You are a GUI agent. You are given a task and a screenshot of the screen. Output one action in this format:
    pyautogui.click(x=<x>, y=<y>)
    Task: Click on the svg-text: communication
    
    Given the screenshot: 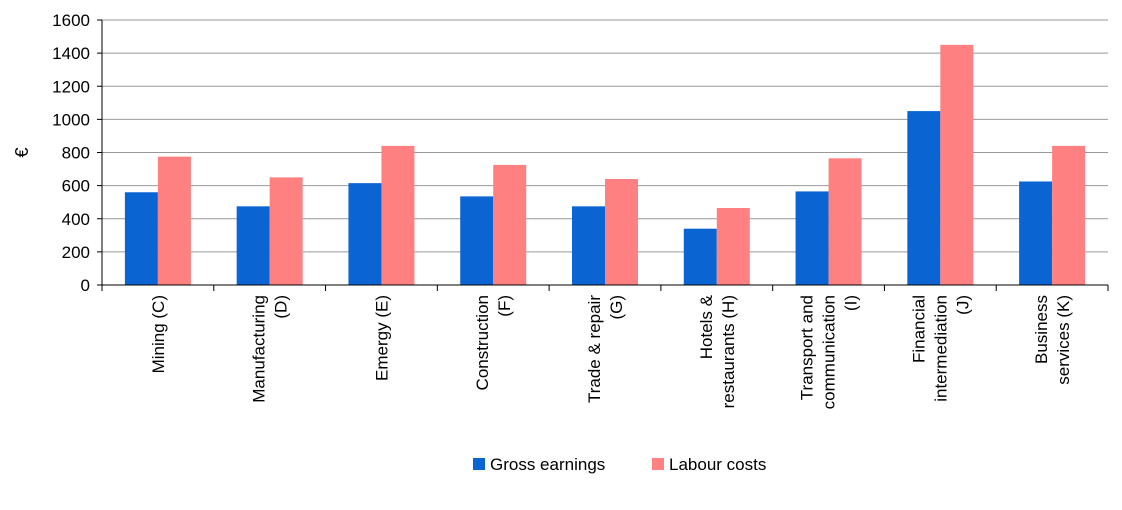 What is the action you would take?
    pyautogui.click(x=829, y=352)
    